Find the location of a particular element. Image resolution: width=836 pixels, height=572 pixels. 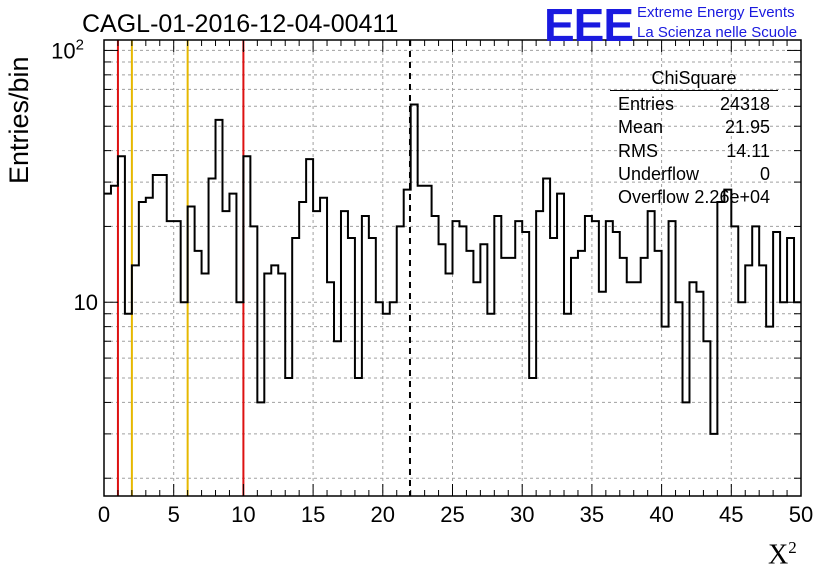

y-tick-label: 102 is located at coordinates (67, 49).